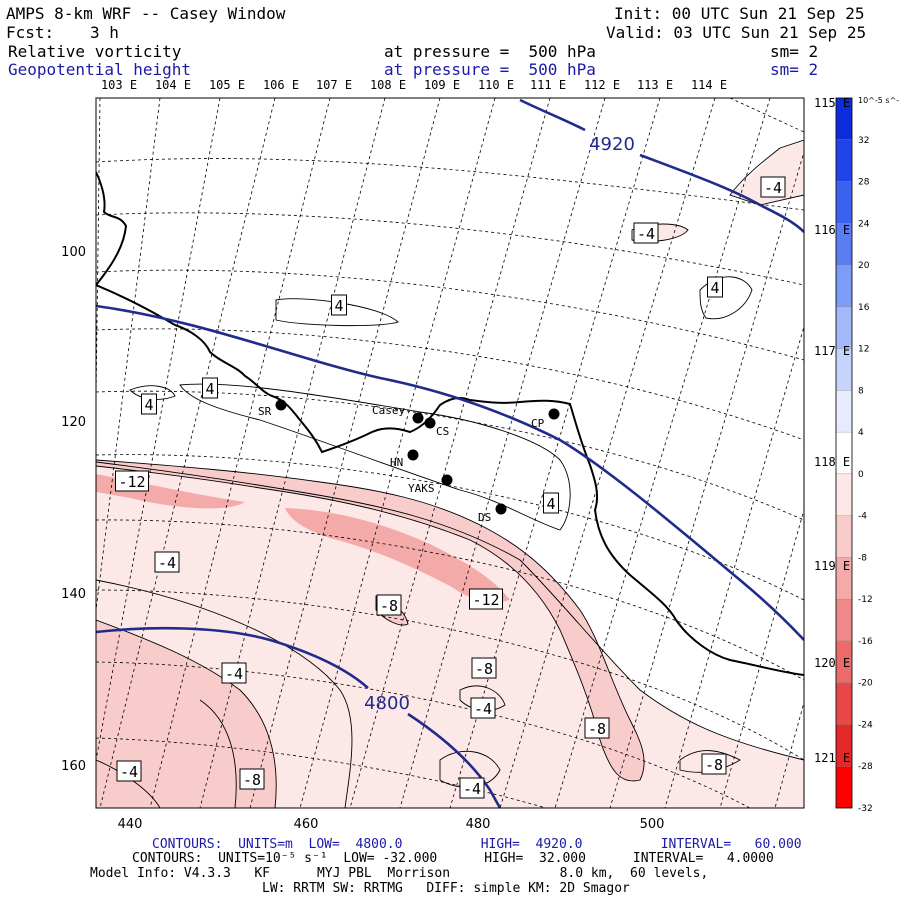 The width and height of the screenshot is (900, 900). I want to click on colorbar-label: 20, so click(864, 266).